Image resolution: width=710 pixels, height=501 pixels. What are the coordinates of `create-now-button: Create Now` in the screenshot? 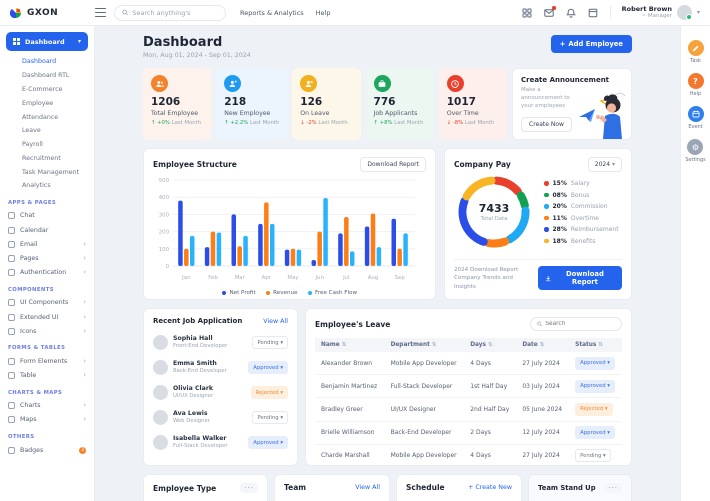 It's located at (546, 124).